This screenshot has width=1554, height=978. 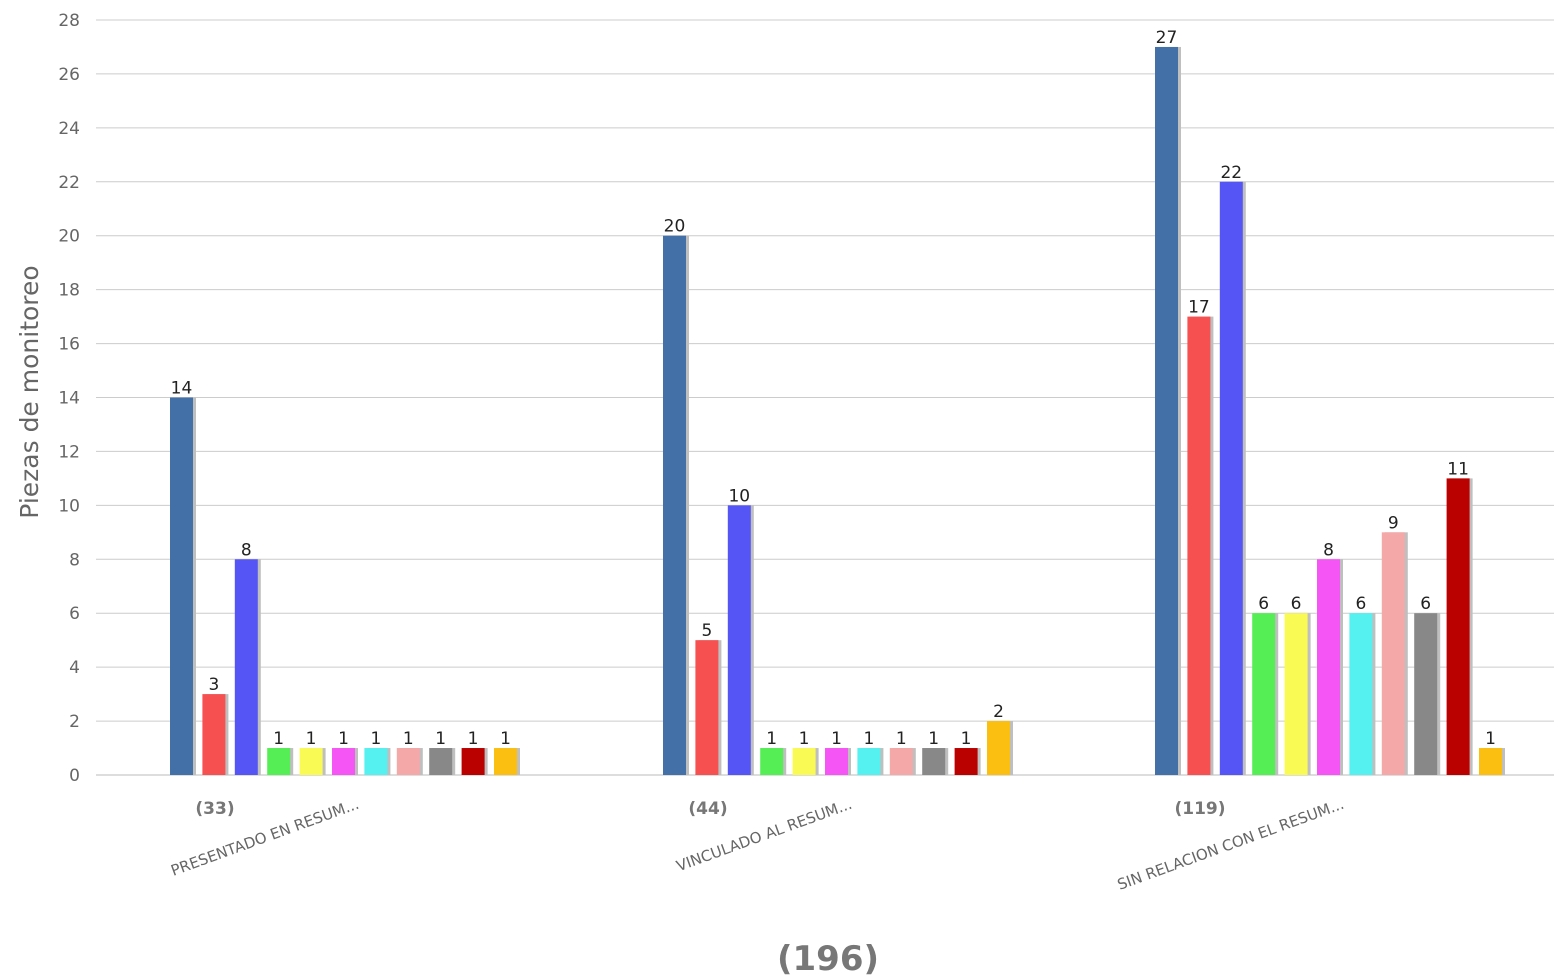 What do you see at coordinates (69, 21) in the screenshot?
I see `y-tick-label: 28` at bounding box center [69, 21].